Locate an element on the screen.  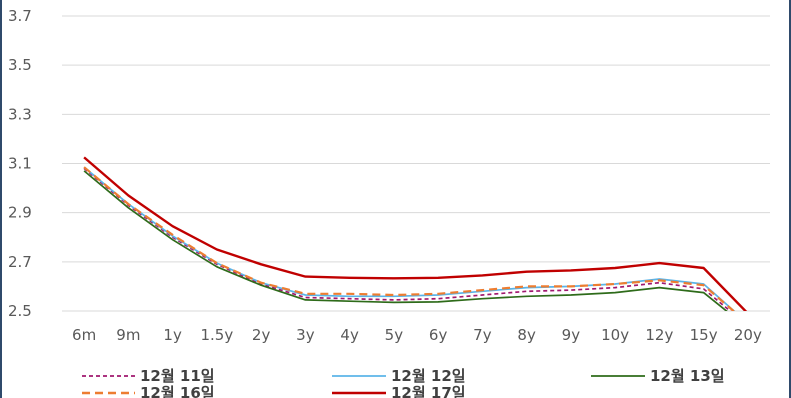
legend-label: 12월 16일 is located at coordinates (177, 391).